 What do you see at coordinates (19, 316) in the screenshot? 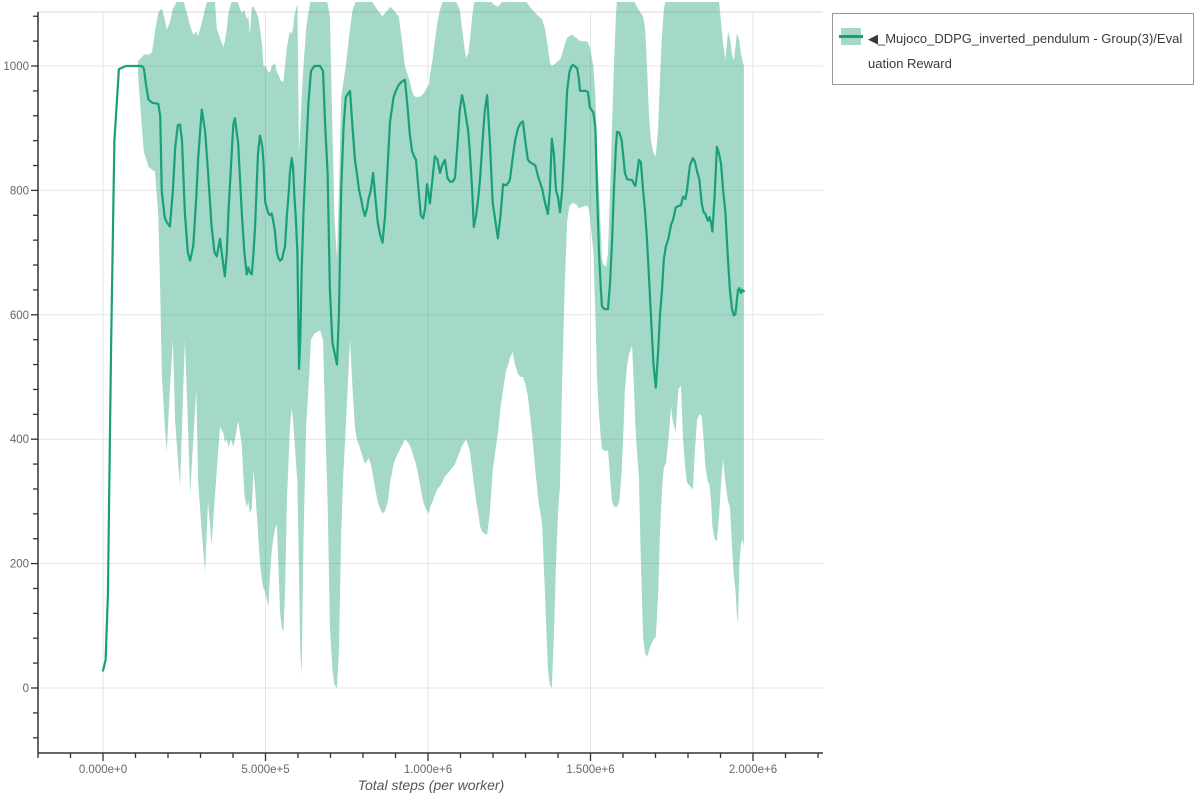
I see `y-tick-label: 600` at bounding box center [19, 316].